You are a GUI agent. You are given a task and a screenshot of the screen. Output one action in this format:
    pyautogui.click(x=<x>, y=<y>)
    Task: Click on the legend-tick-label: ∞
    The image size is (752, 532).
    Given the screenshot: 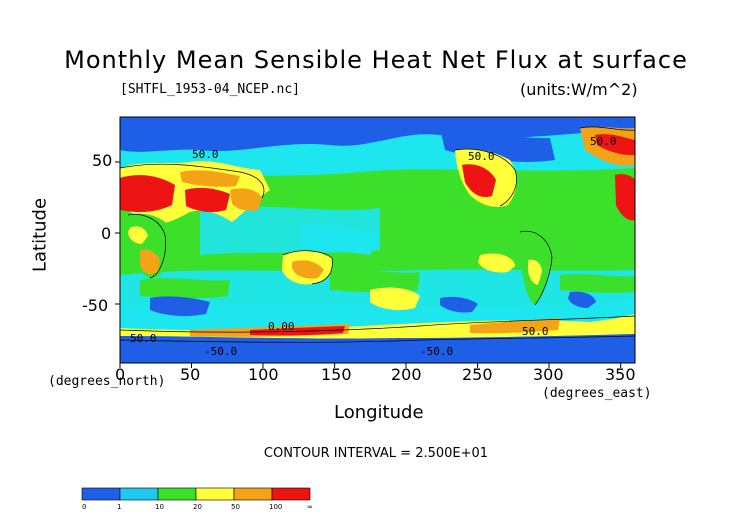 What is the action you would take?
    pyautogui.click(x=310, y=507)
    